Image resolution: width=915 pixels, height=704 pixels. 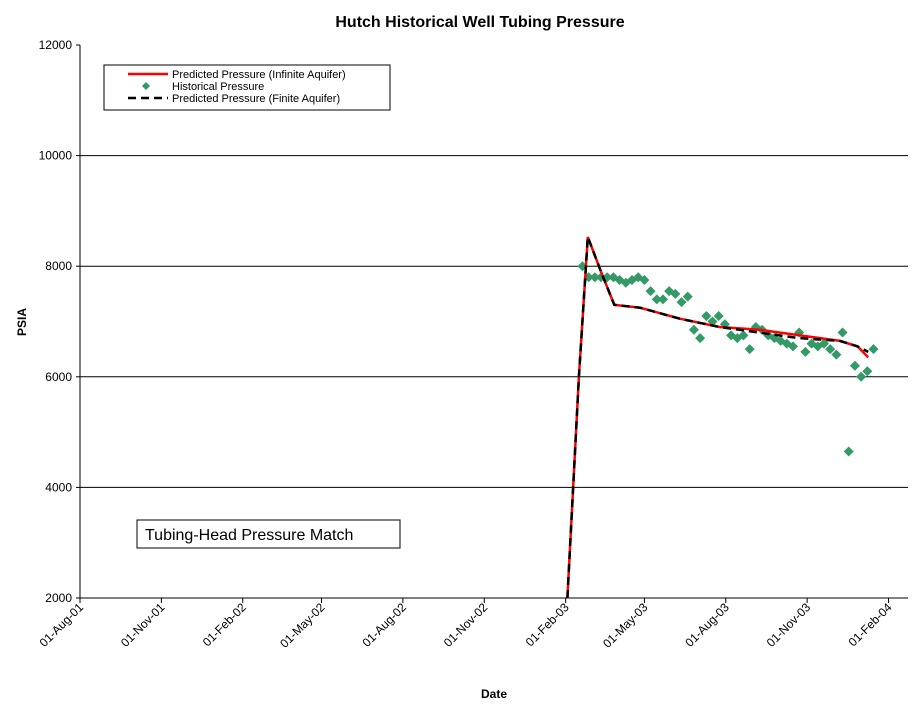 I want to click on x-tick-label: 01-Aug-01, so click(x=62, y=625).